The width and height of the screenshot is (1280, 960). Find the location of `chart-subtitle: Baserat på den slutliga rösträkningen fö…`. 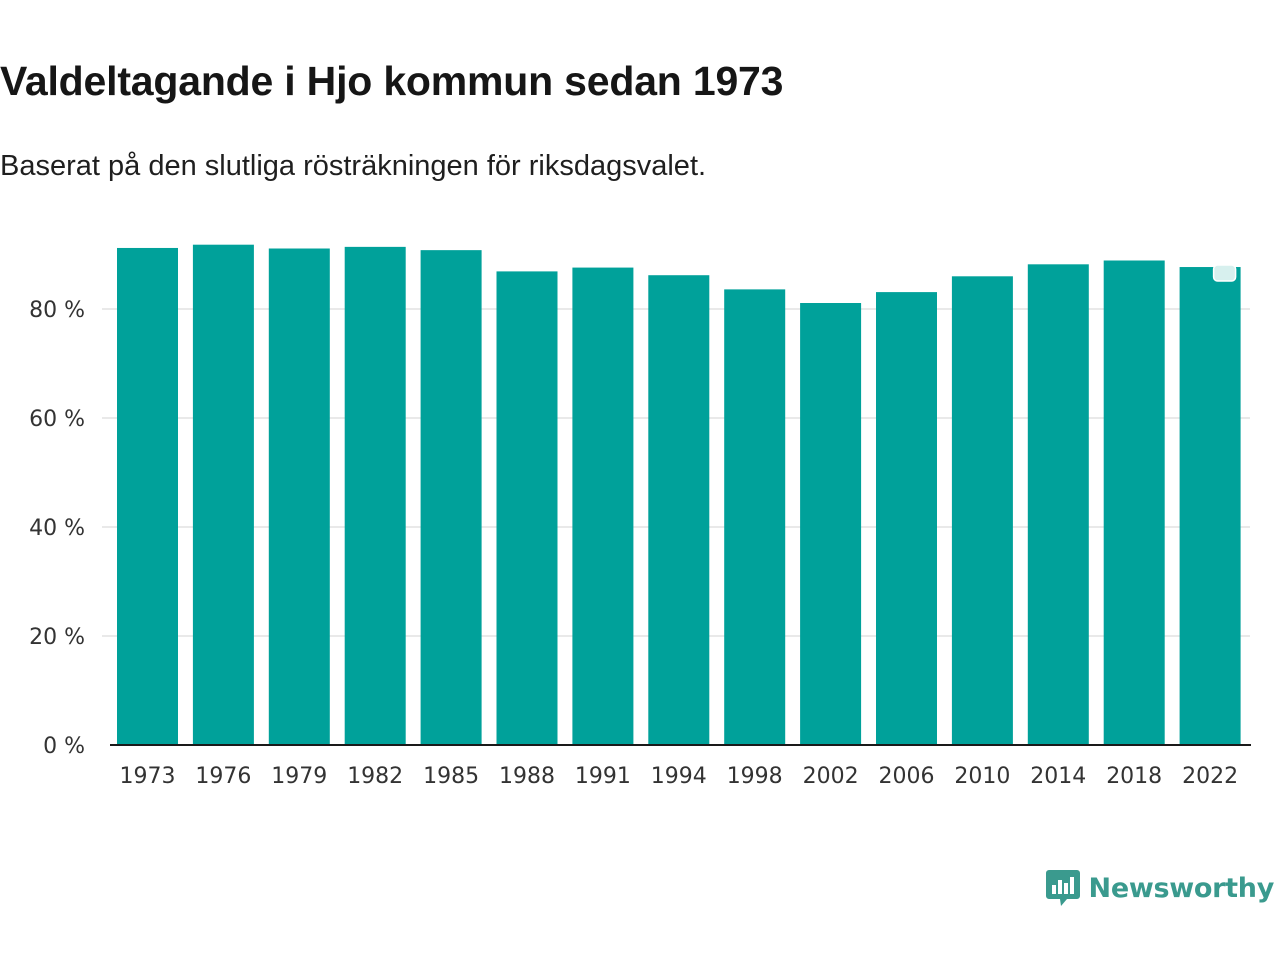

chart-subtitle: Baserat på den slutliga rösträkningen fö… is located at coordinates (353, 166).